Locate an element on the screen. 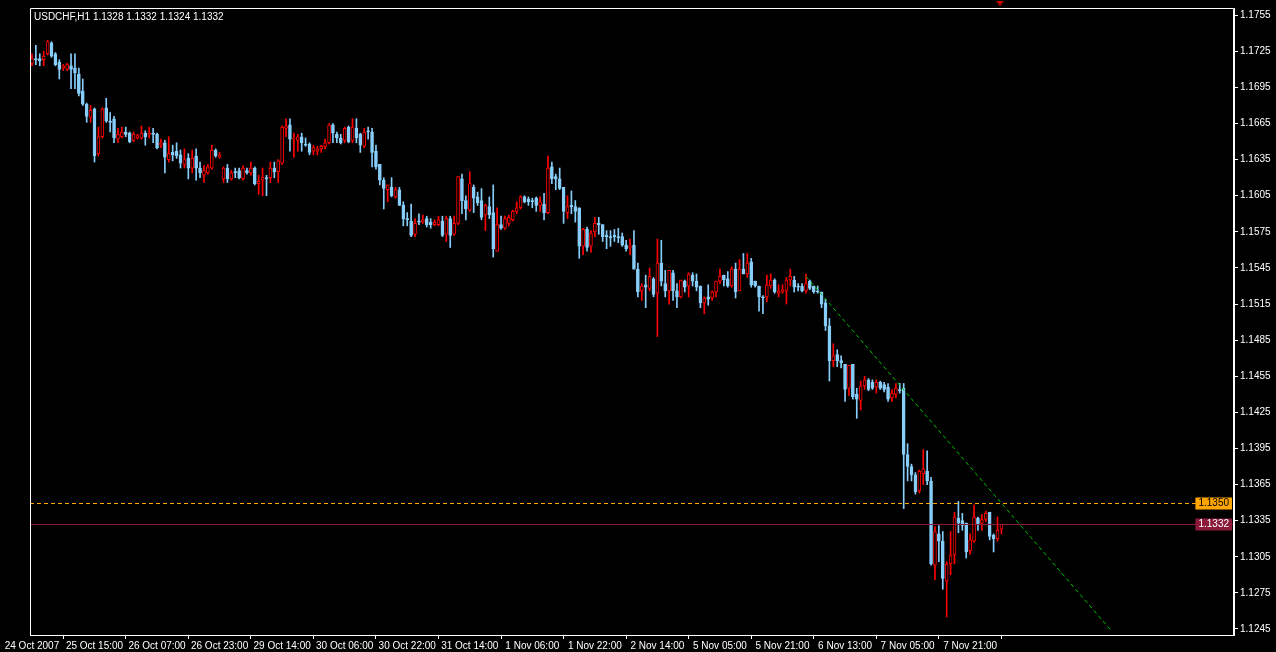 The image size is (1276, 652). y-tick-label: 1.1275 is located at coordinates (1256, 592).